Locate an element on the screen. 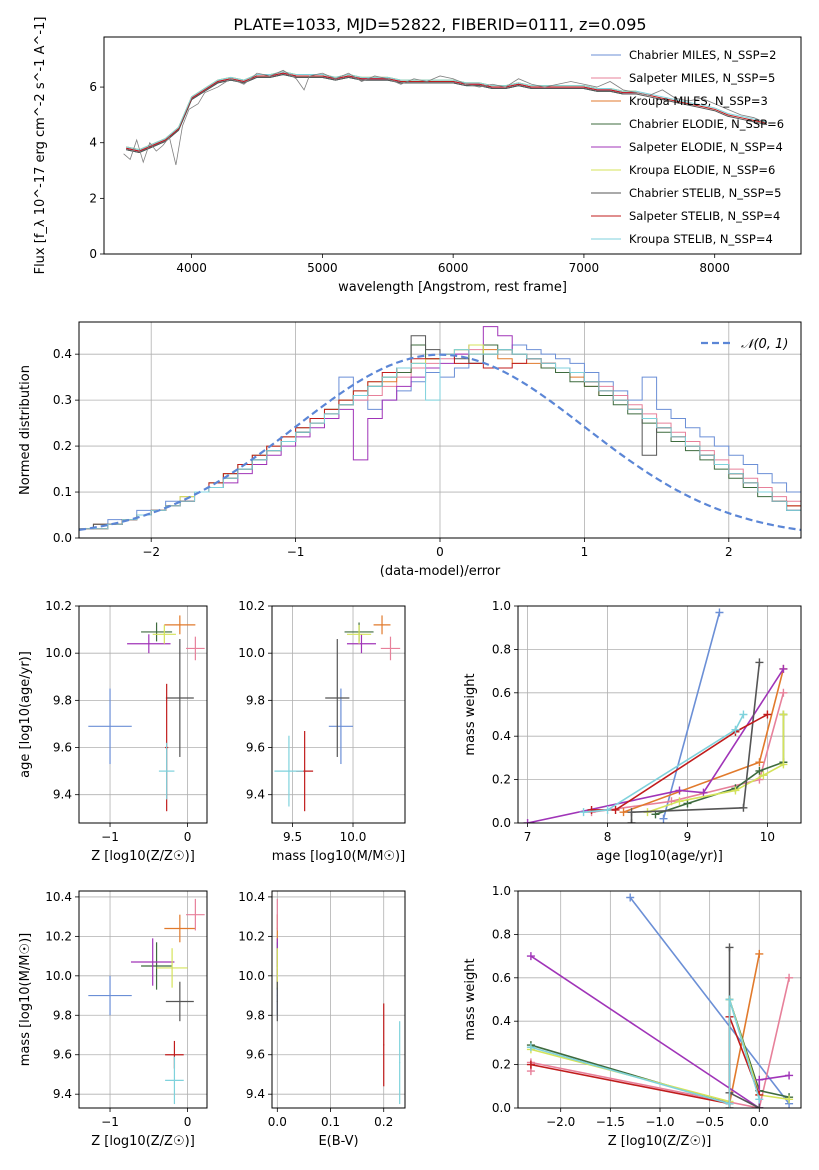  residuals-xtick-label: −2 is located at coordinates (151, 552).